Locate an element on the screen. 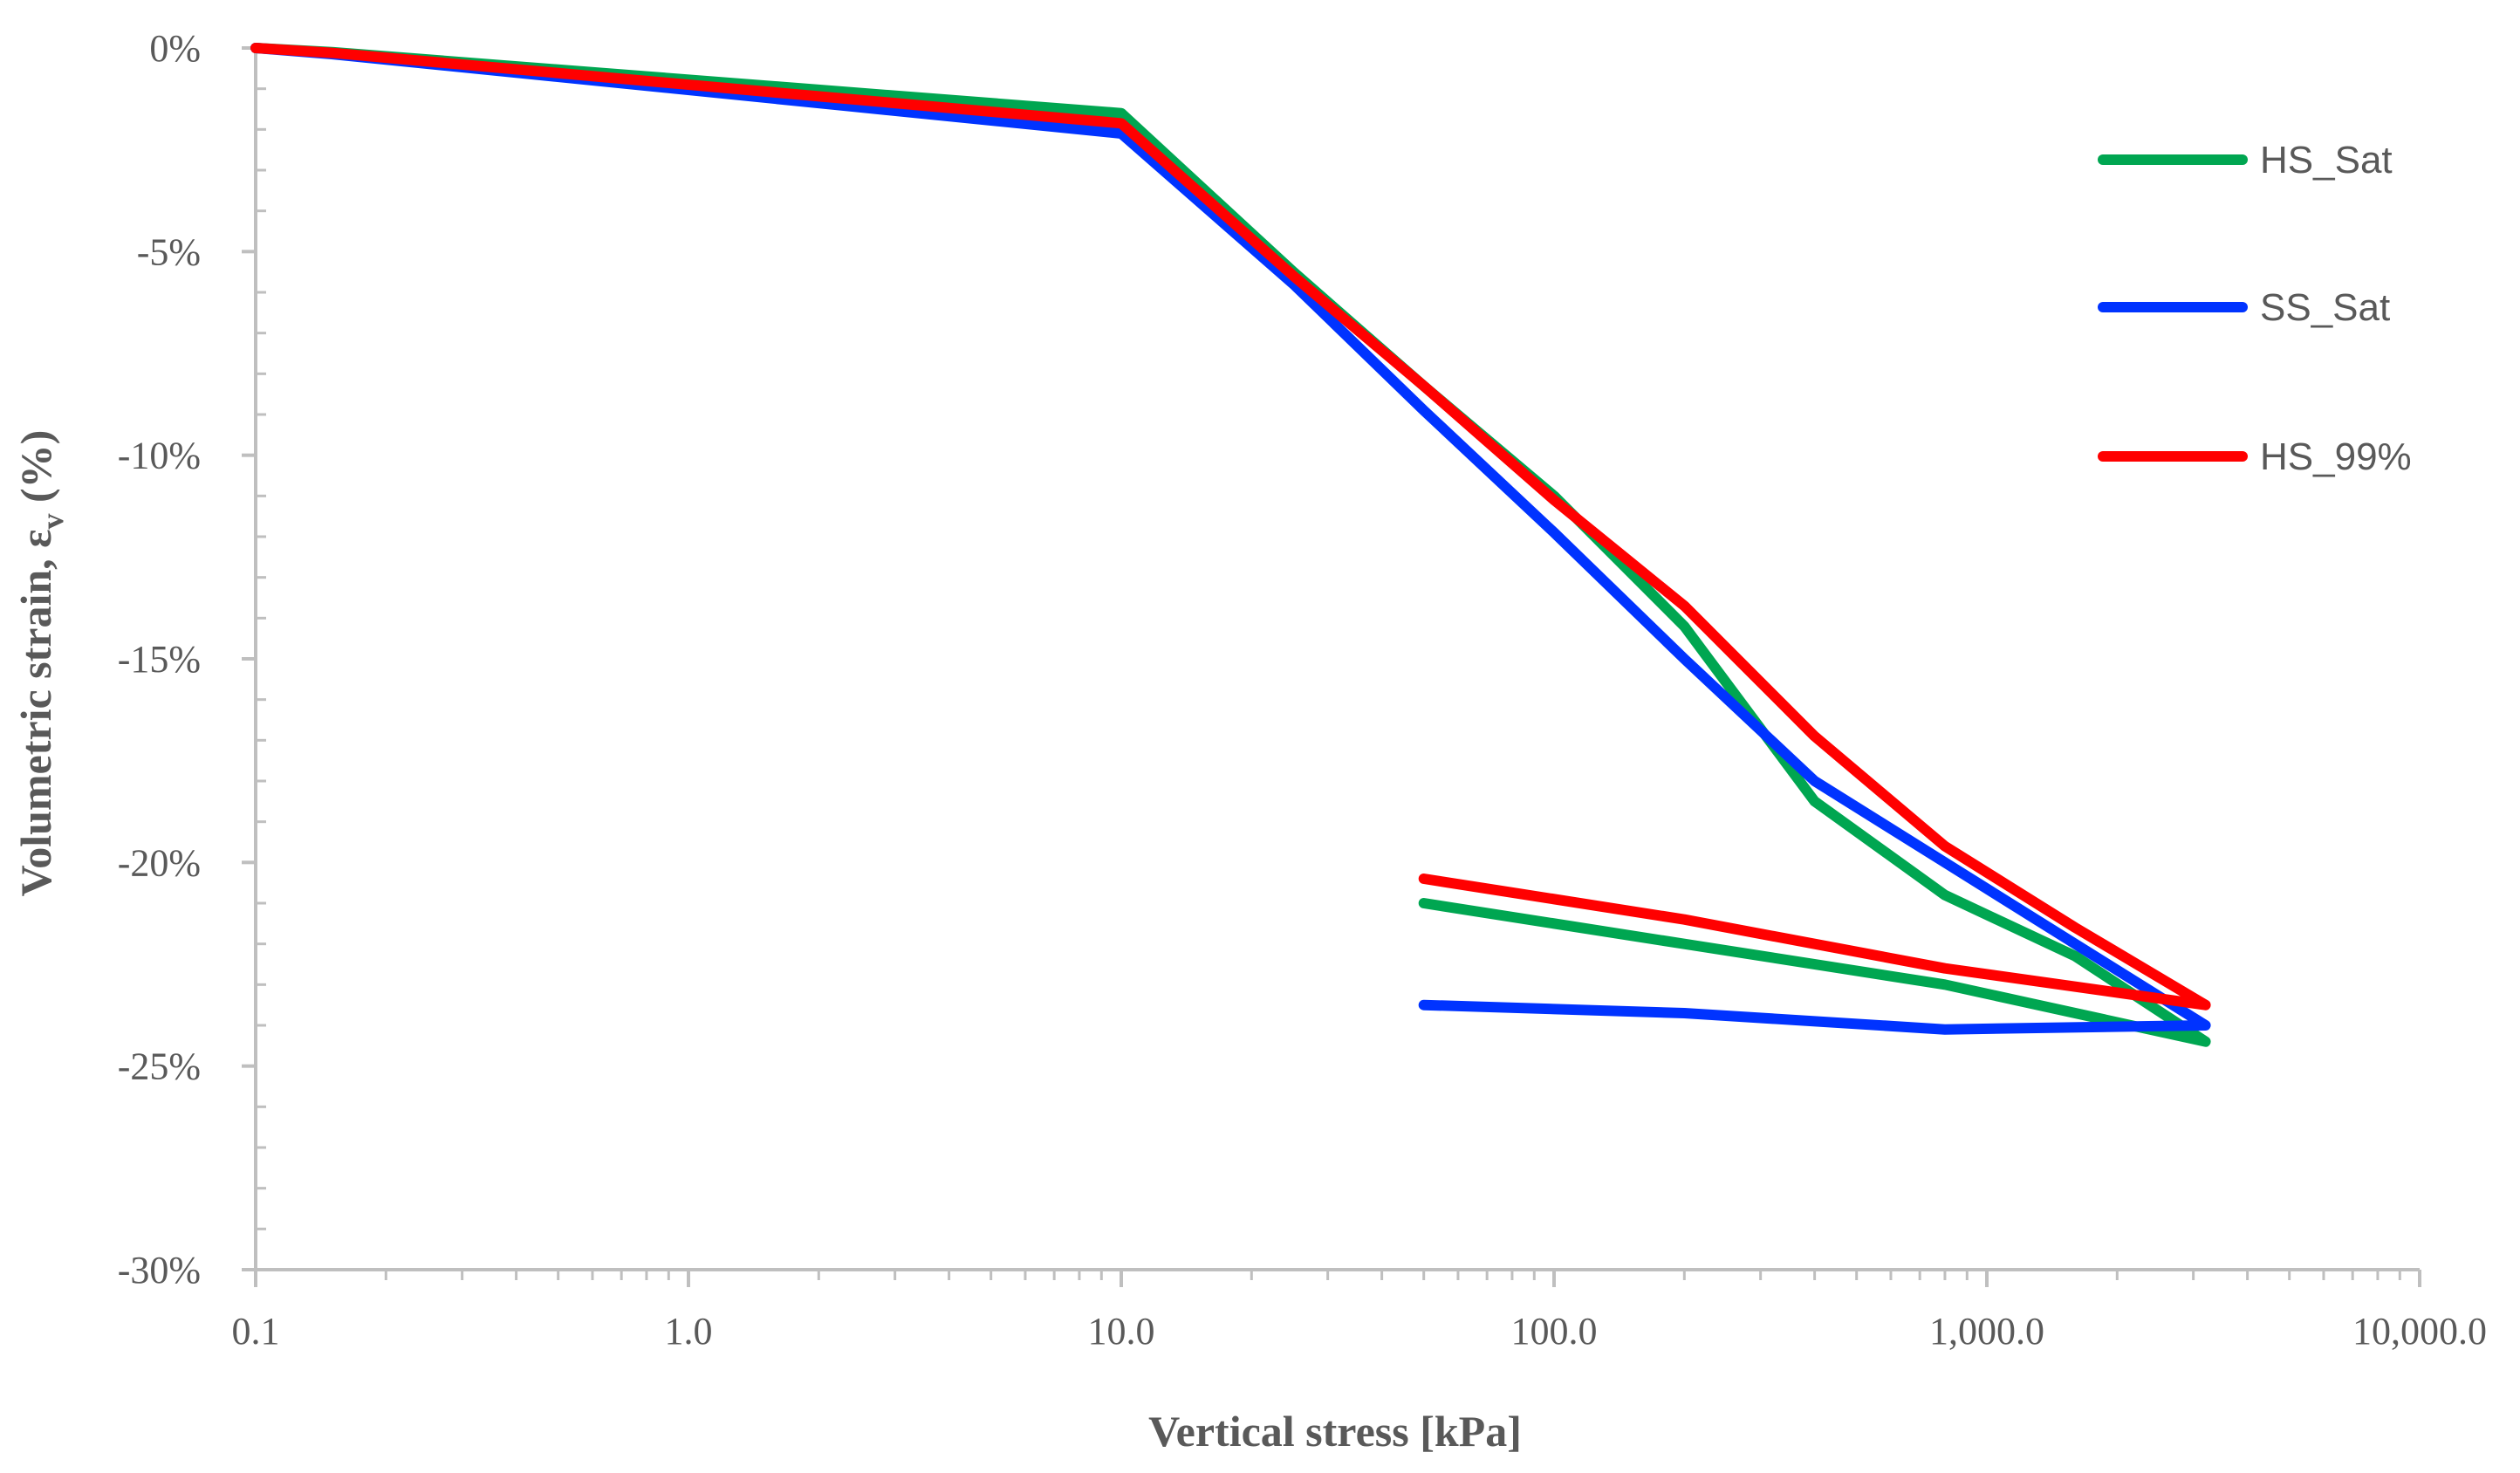 This screenshot has width=2520, height=1473. y-axis-title: Volumetric strain, εv (%) is located at coordinates (40, 663).